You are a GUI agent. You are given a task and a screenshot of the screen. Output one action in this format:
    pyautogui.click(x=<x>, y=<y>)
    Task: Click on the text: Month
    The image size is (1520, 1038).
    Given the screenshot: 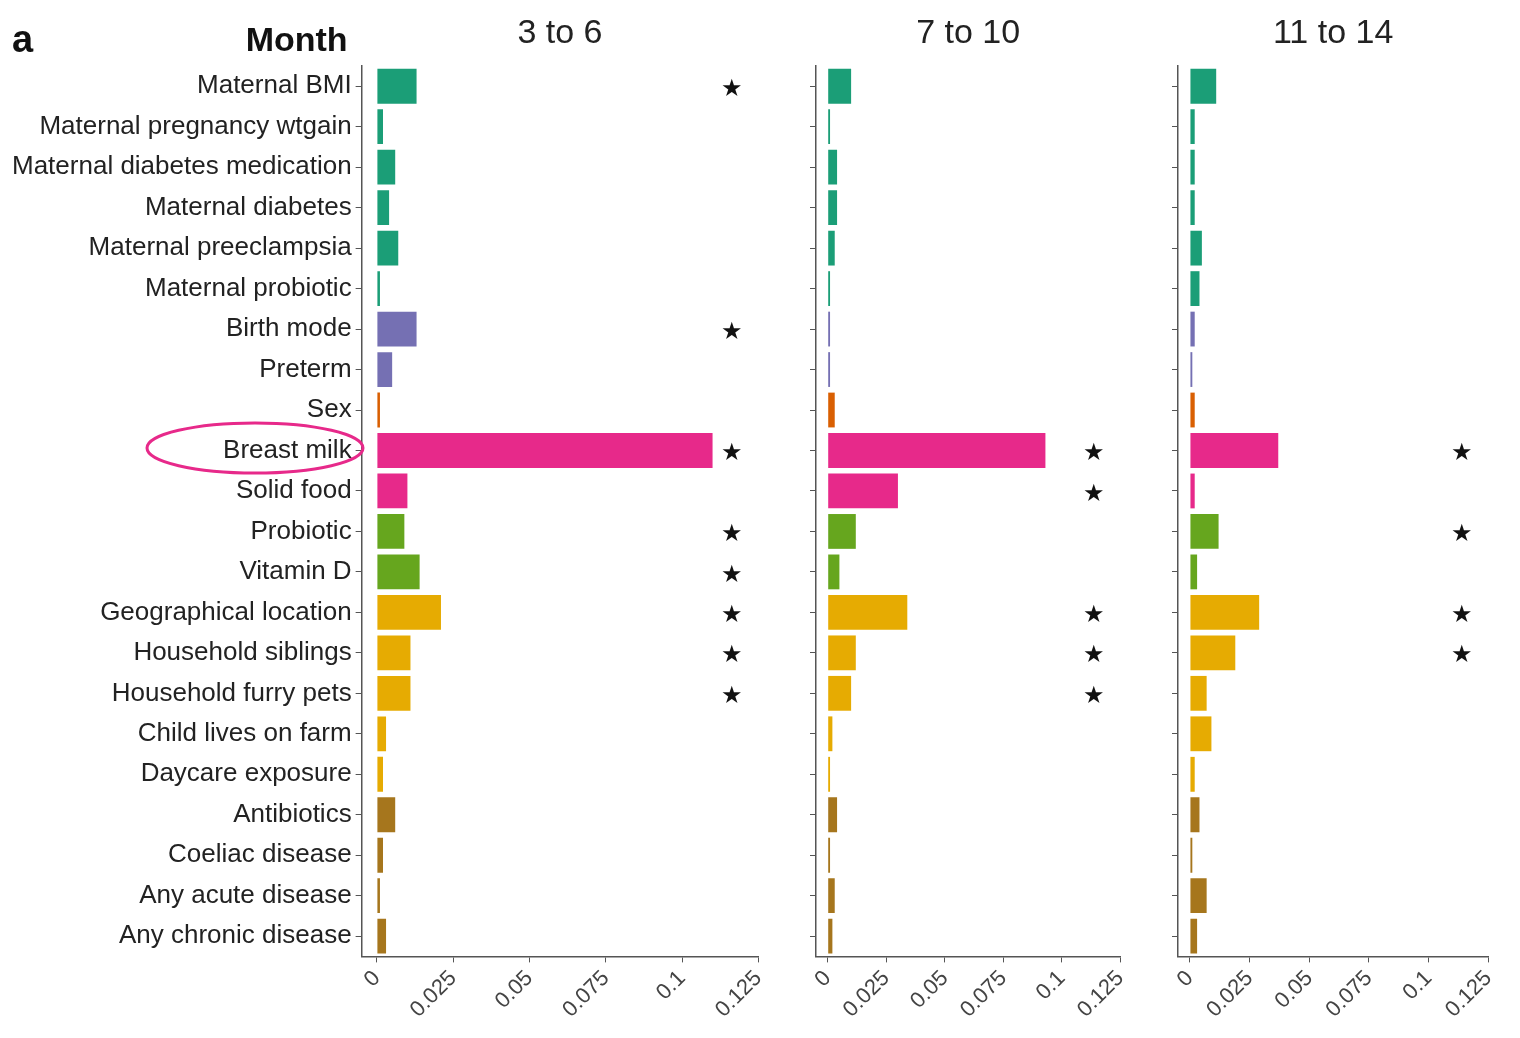 What is the action you would take?
    pyautogui.click(x=296, y=39)
    